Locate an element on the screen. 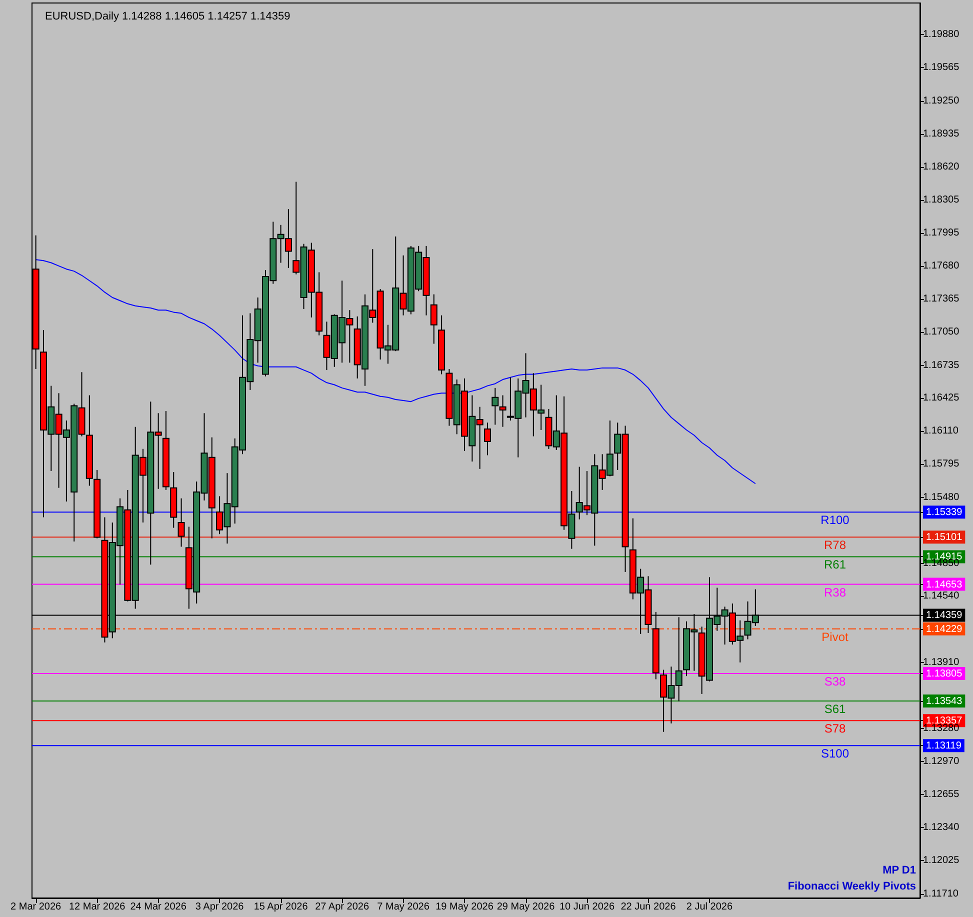  y-tick-label: 1.12655 is located at coordinates (941, 794).